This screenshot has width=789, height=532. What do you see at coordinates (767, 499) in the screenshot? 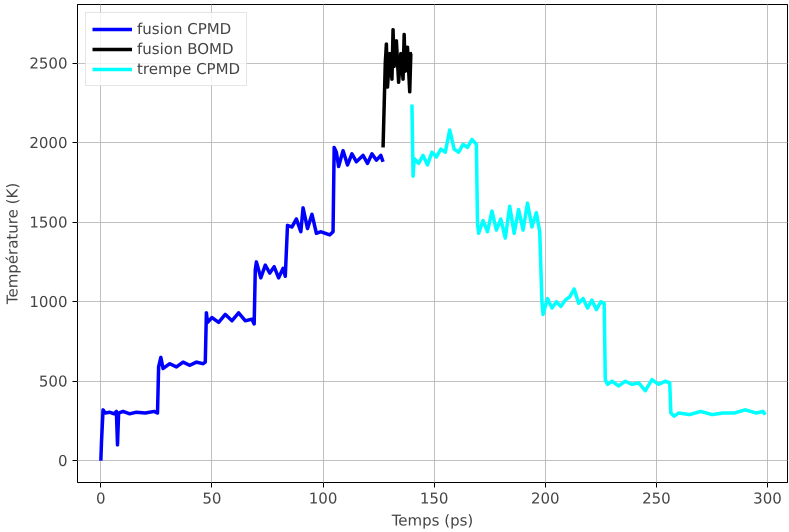
I see `x-tick-label: 300` at bounding box center [767, 499].